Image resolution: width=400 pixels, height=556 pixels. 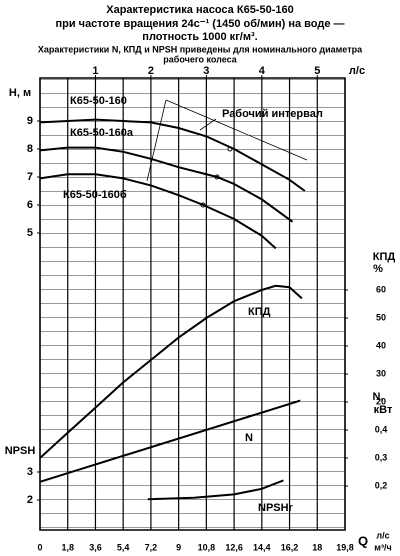 What do you see at coordinates (178, 547) in the screenshot?
I see `x-tick-label: 9` at bounding box center [178, 547].